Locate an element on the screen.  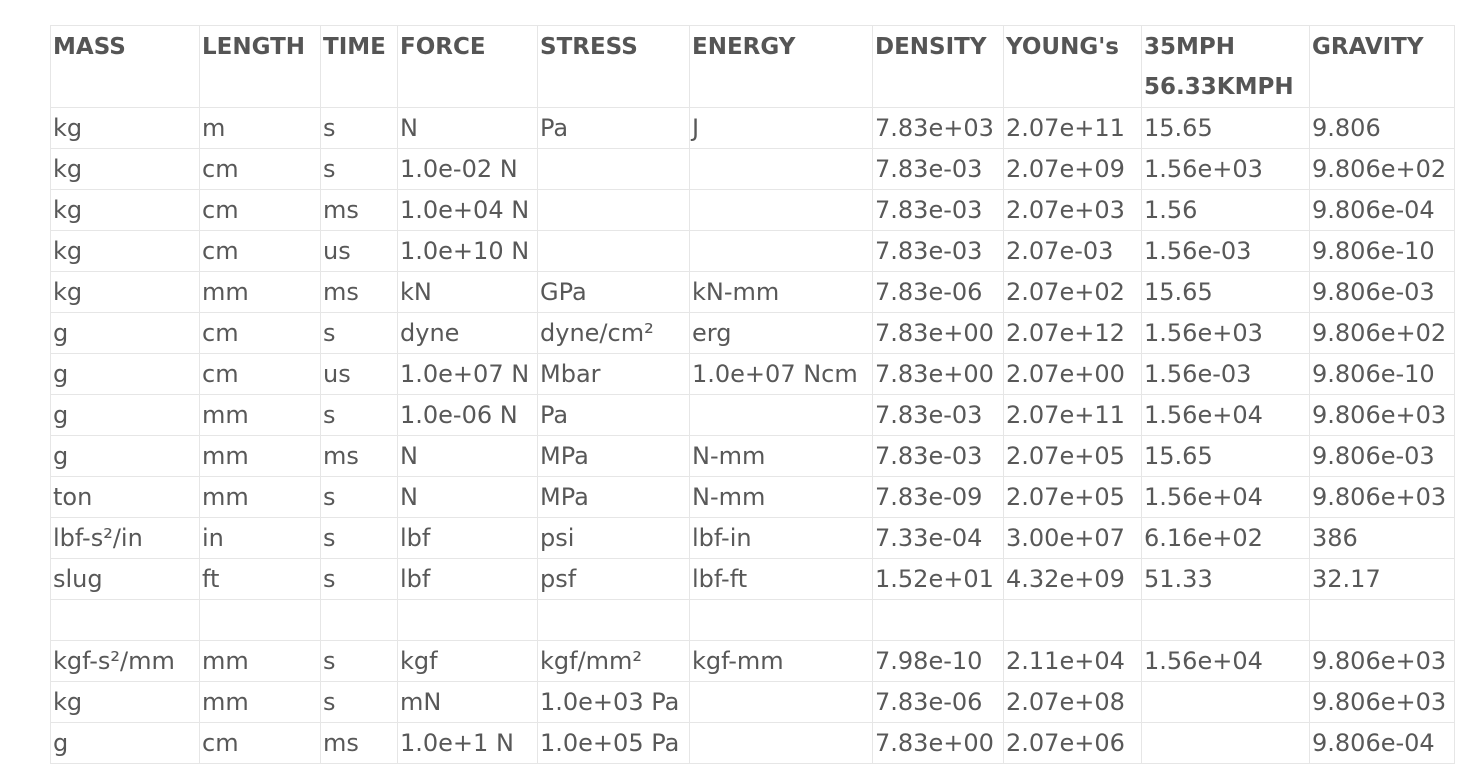
table-cell: 2.07e+09 is located at coordinates (1072, 169).